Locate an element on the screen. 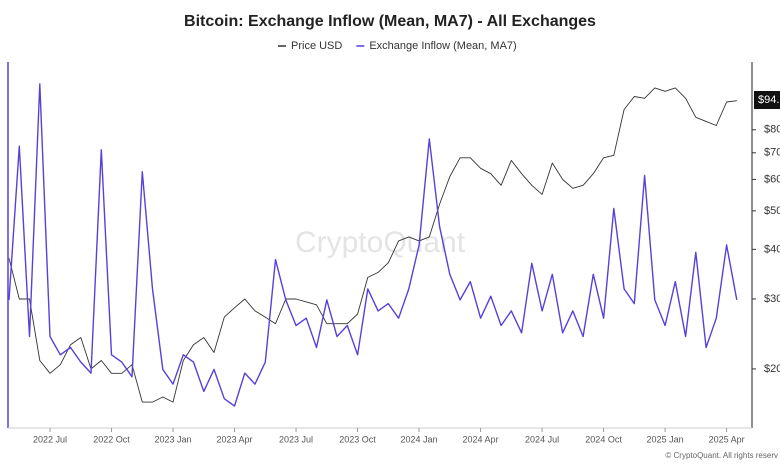  y2-tick-label: $50 is located at coordinates (772, 211).